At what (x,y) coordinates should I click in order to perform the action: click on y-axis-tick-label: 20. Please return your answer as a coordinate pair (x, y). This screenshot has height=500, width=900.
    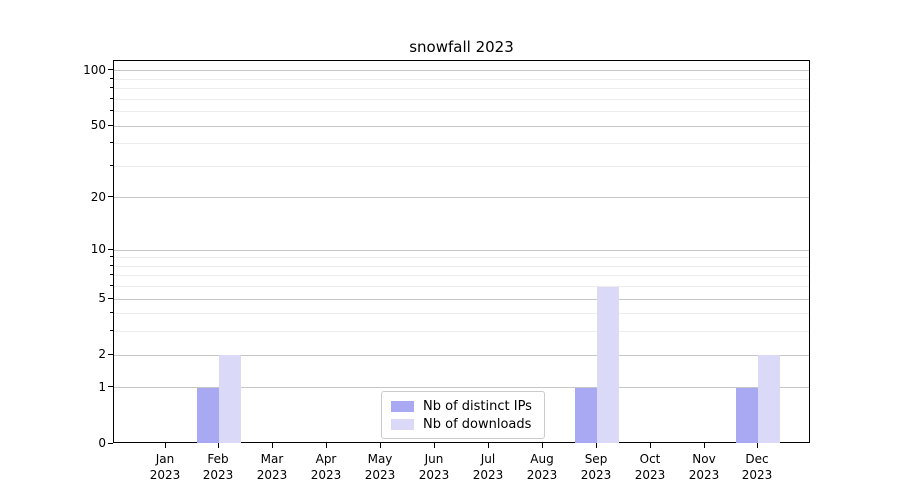
    Looking at the image, I should click on (98, 197).